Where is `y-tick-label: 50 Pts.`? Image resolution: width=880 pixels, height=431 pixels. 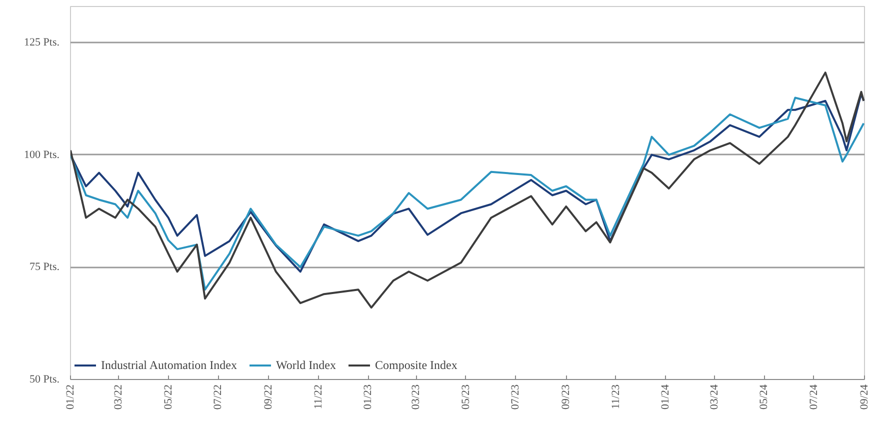
y-tick-label: 50 Pts. is located at coordinates (45, 380).